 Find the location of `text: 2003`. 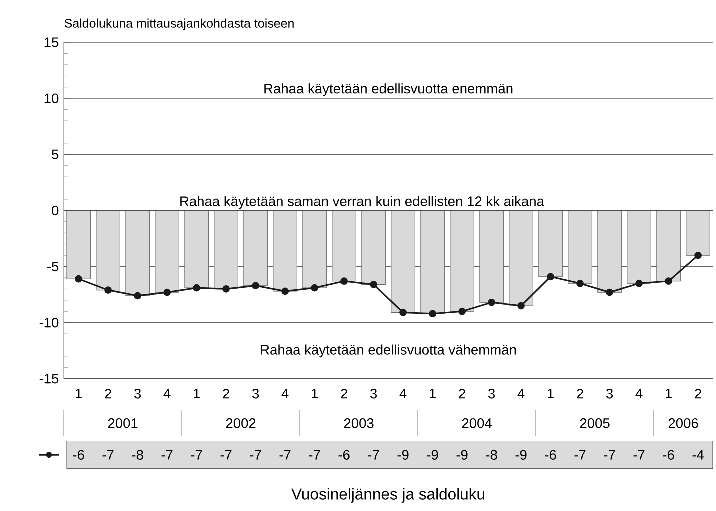

text: 2003 is located at coordinates (359, 423).